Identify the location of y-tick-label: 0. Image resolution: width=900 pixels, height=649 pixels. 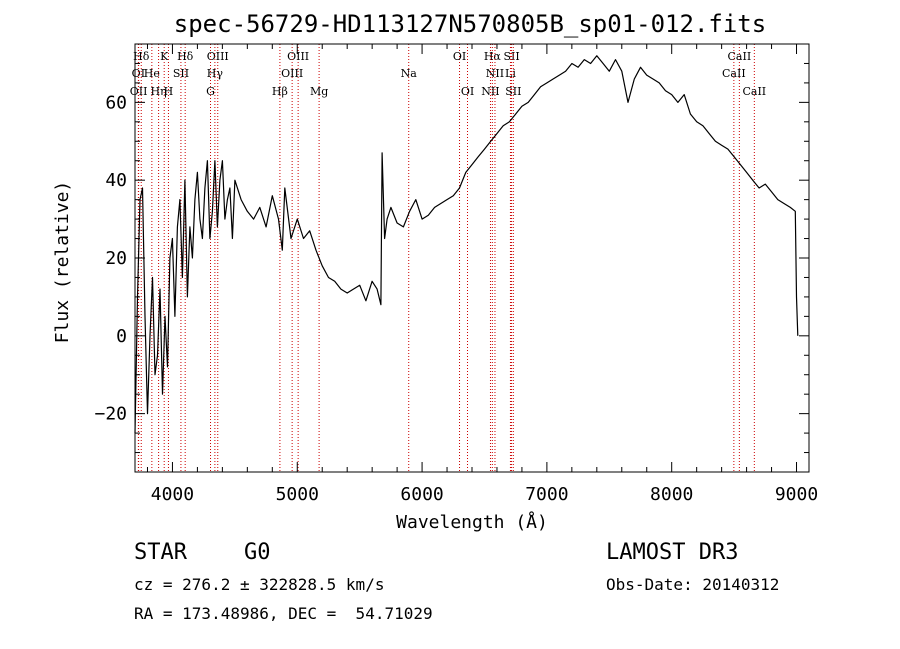
(121, 336).